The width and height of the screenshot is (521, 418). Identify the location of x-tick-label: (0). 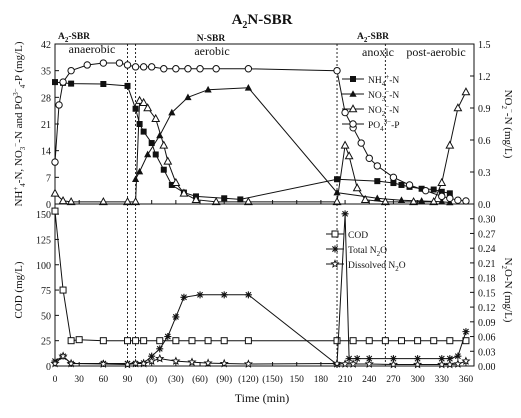
(151, 379).